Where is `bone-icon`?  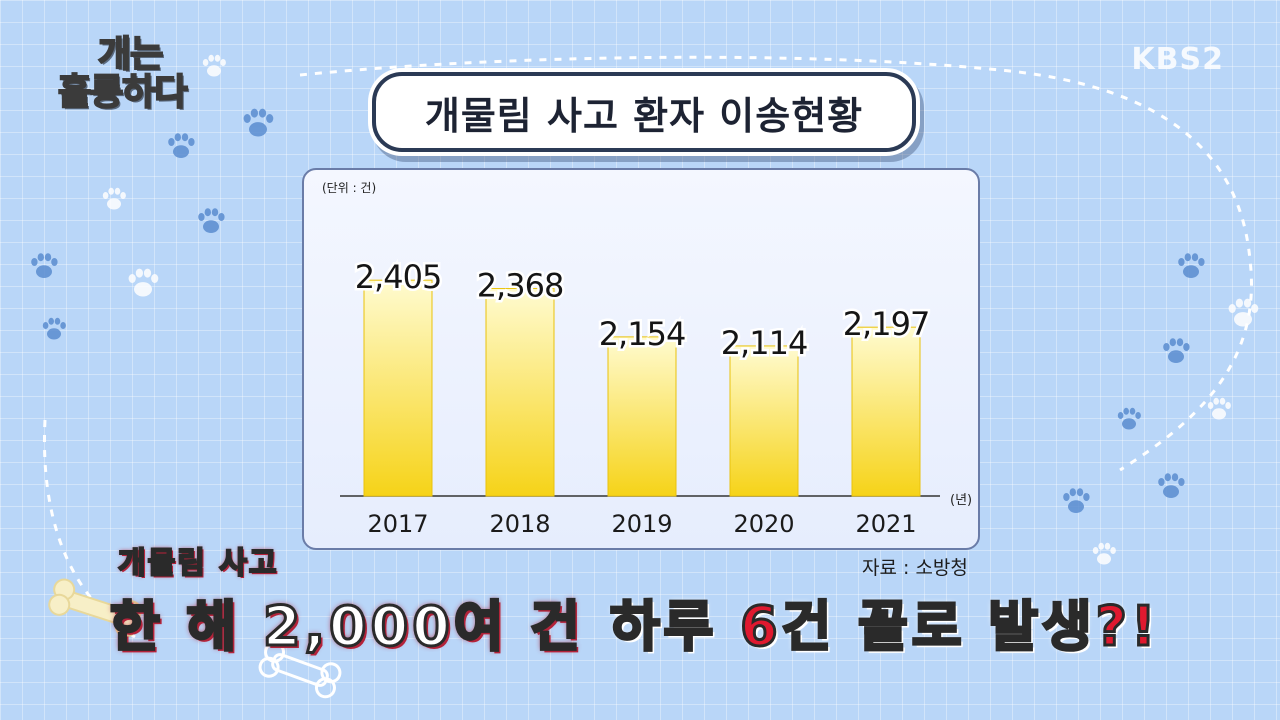
bone-icon is located at coordinates (95, 608).